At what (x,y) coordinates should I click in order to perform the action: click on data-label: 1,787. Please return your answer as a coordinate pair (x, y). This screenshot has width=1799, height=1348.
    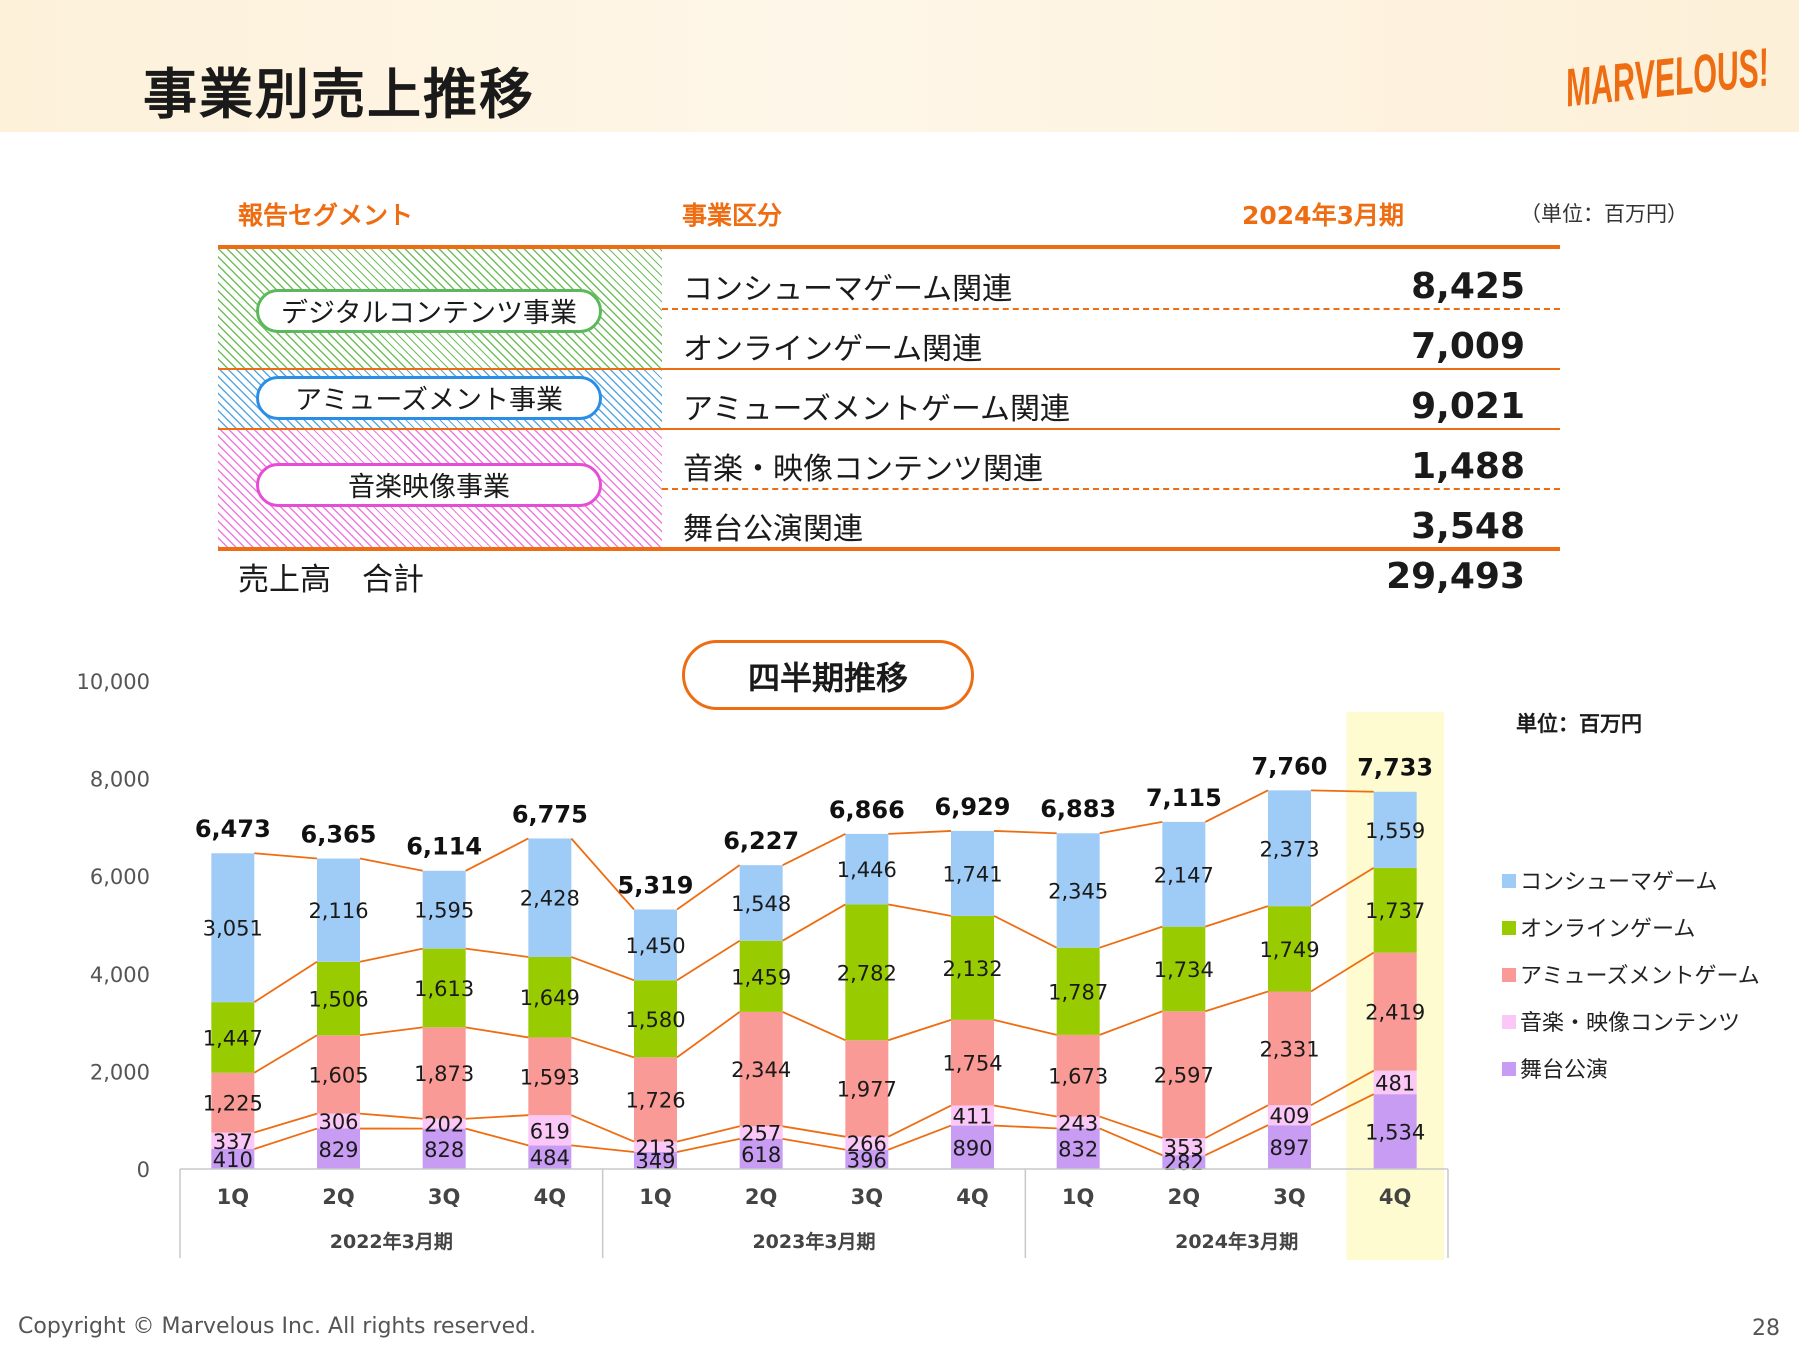
    Looking at the image, I should click on (1078, 992).